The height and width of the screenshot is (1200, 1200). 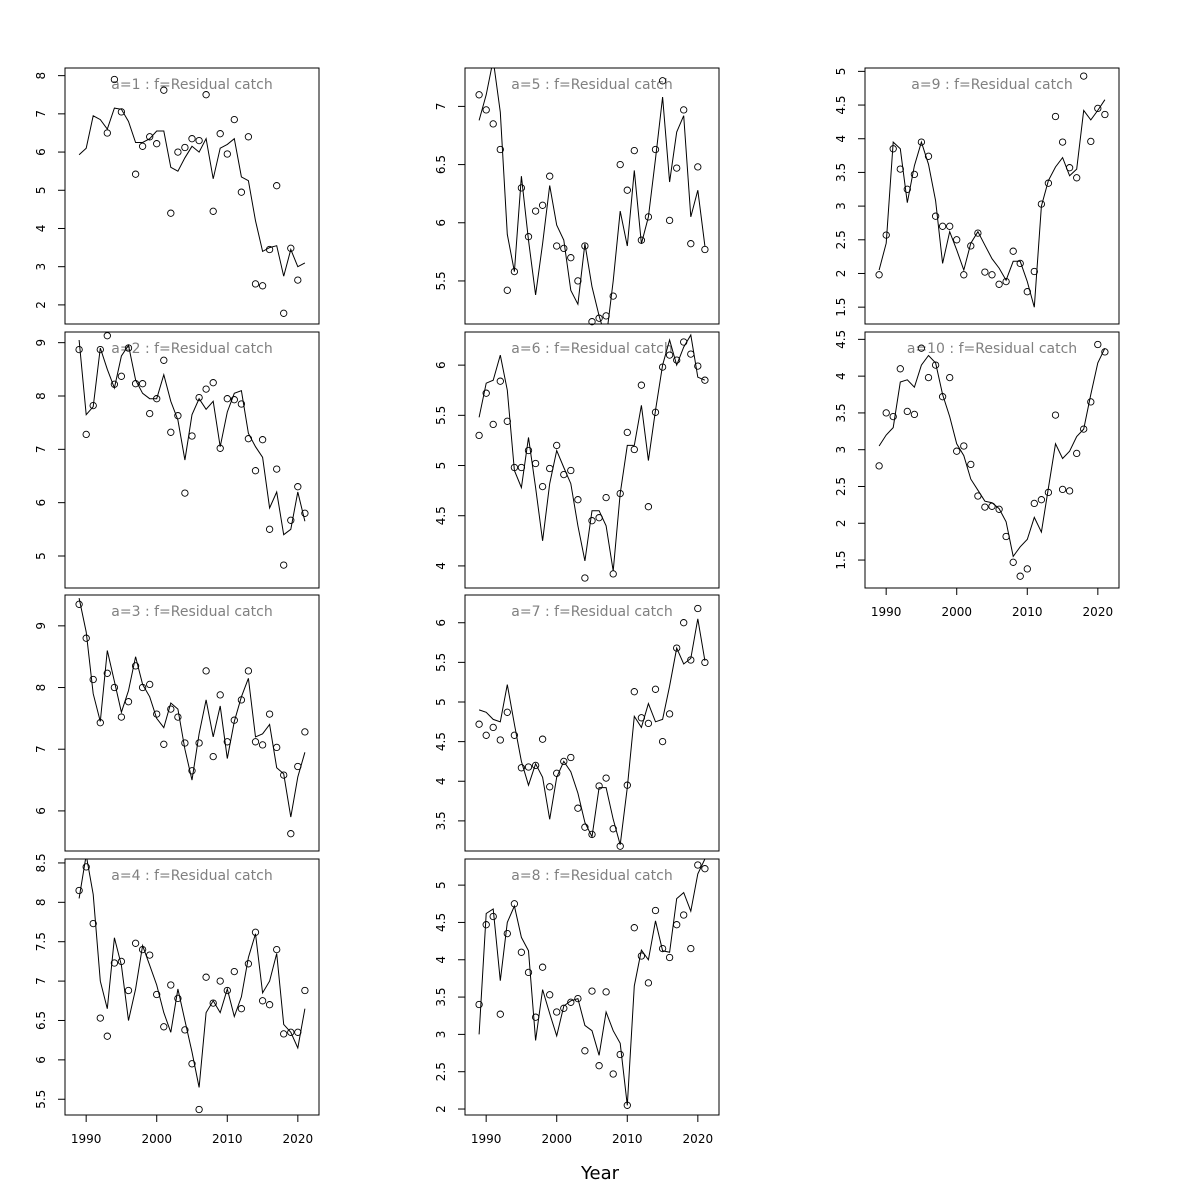 What do you see at coordinates (886, 612) in the screenshot?
I see `x-tick-label: 1990` at bounding box center [886, 612].